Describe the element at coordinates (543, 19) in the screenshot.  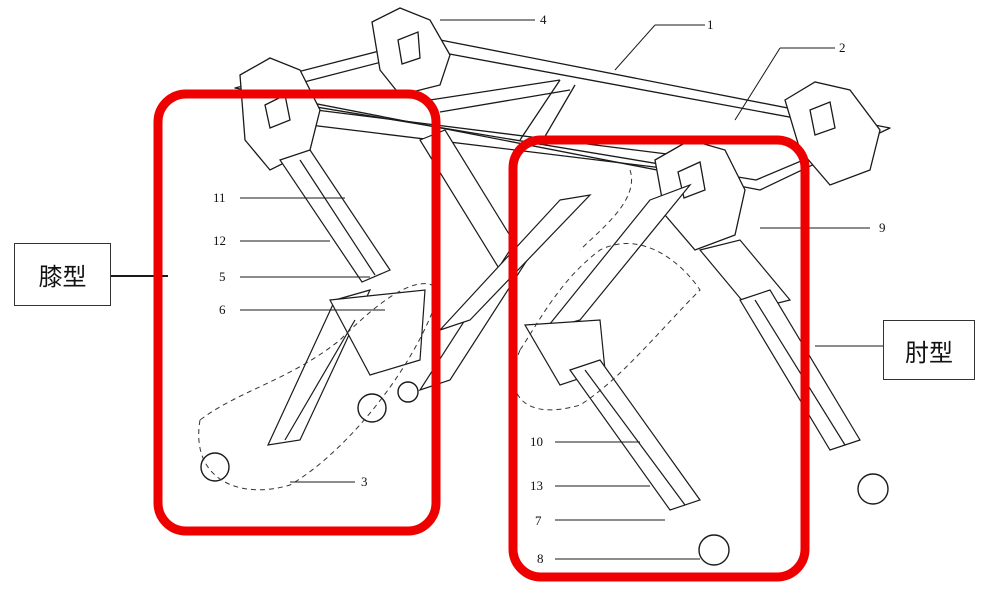
I see `callout-4: 4` at that location.